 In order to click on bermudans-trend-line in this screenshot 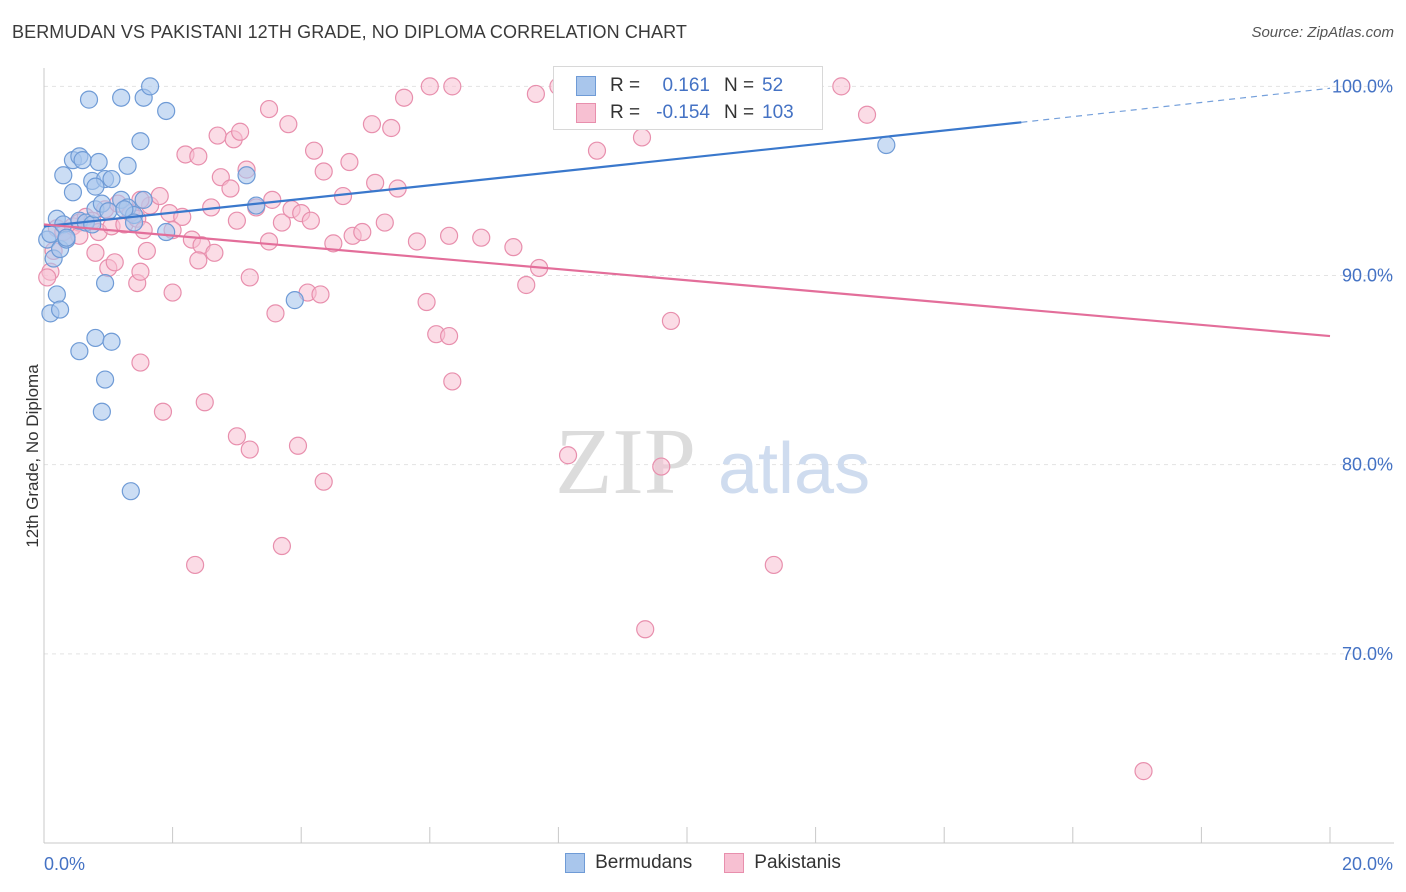, I will do `click(532, 174)`.